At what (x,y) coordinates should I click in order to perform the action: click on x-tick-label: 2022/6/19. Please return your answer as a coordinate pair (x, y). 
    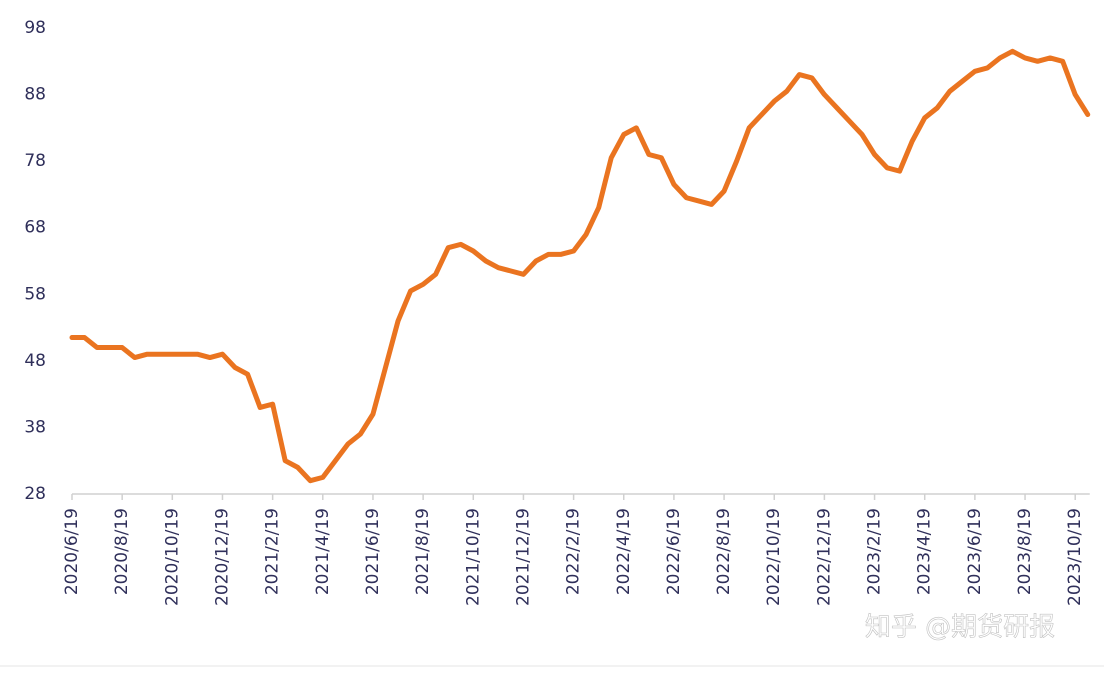
    Looking at the image, I should click on (674, 551).